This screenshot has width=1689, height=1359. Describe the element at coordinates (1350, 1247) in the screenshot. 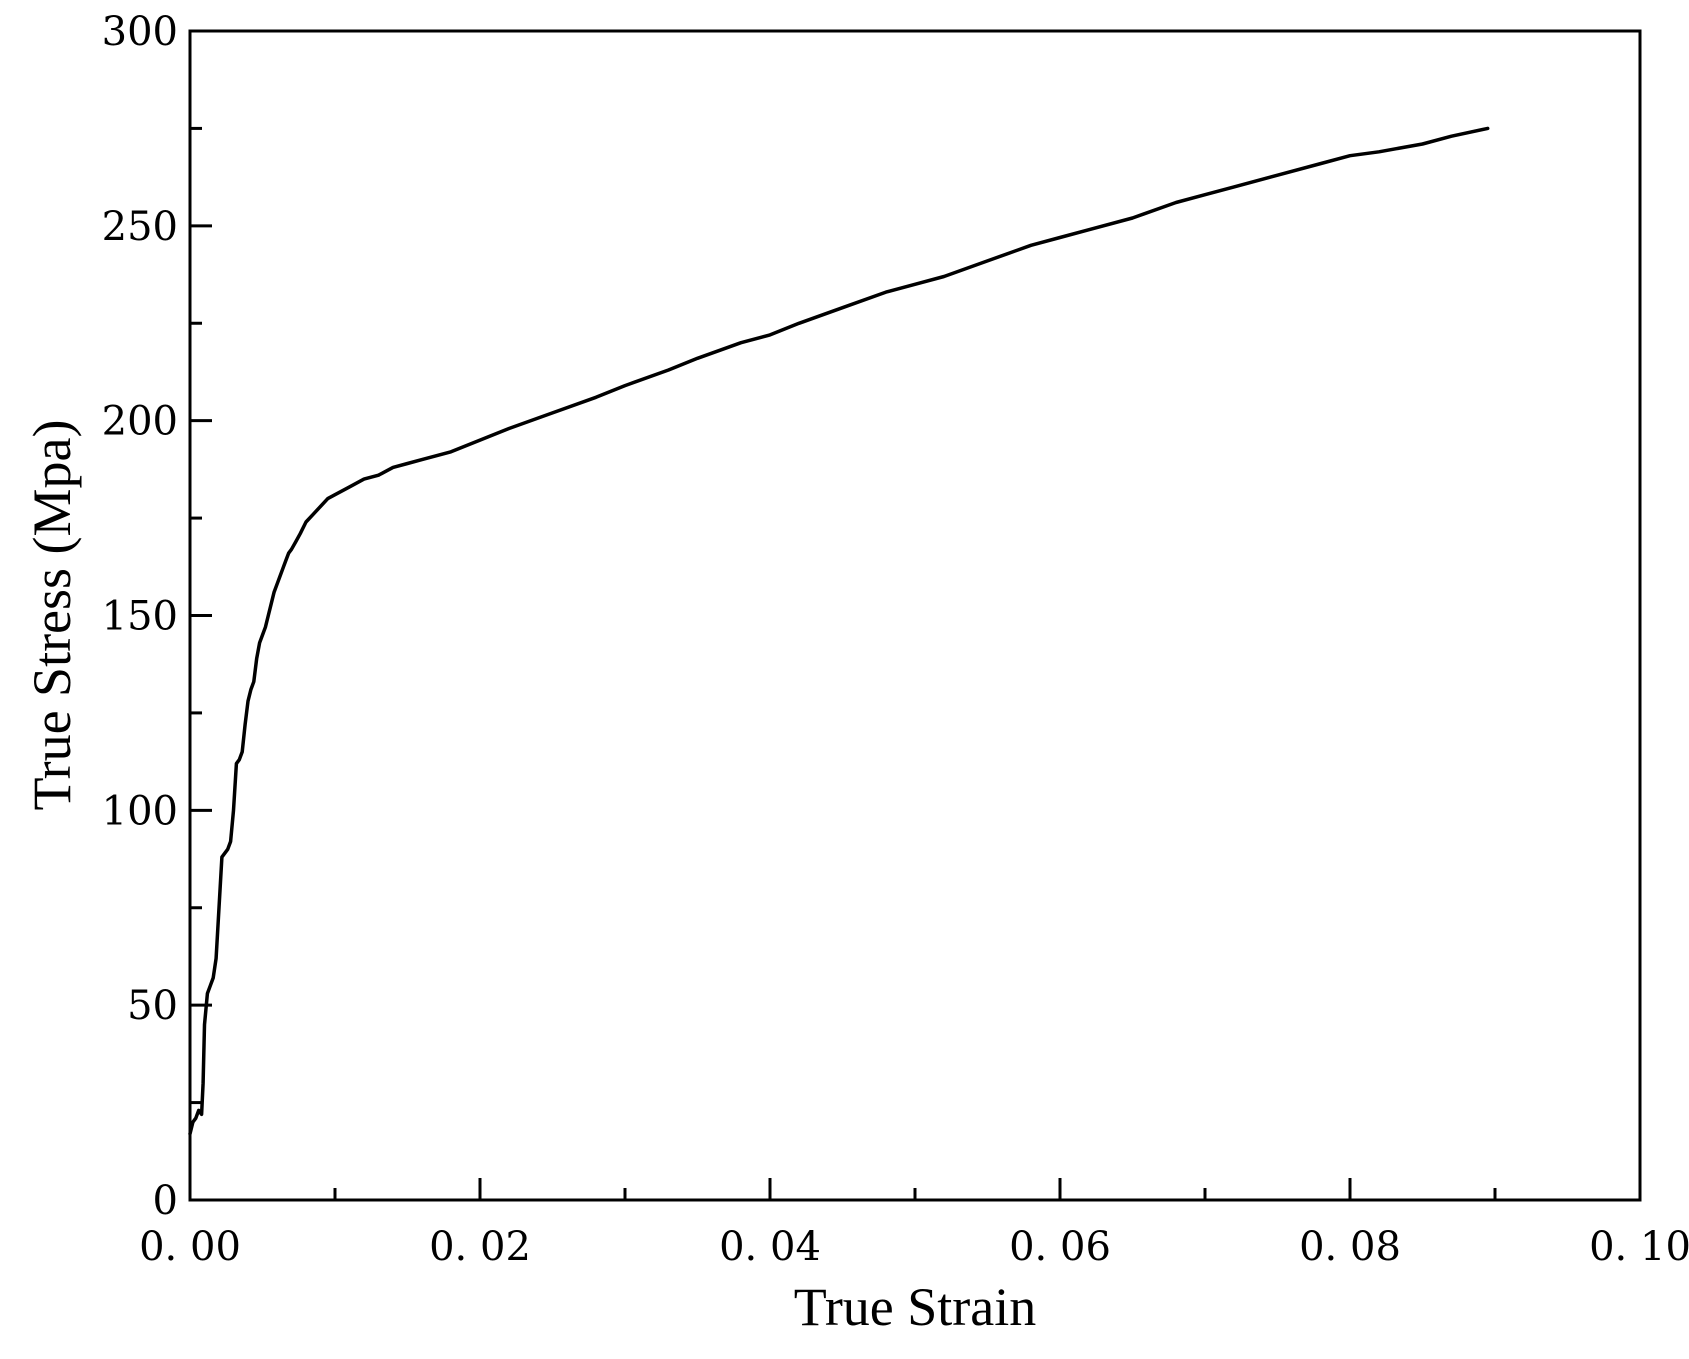

I see `x-tick-label: 0. 08` at that location.